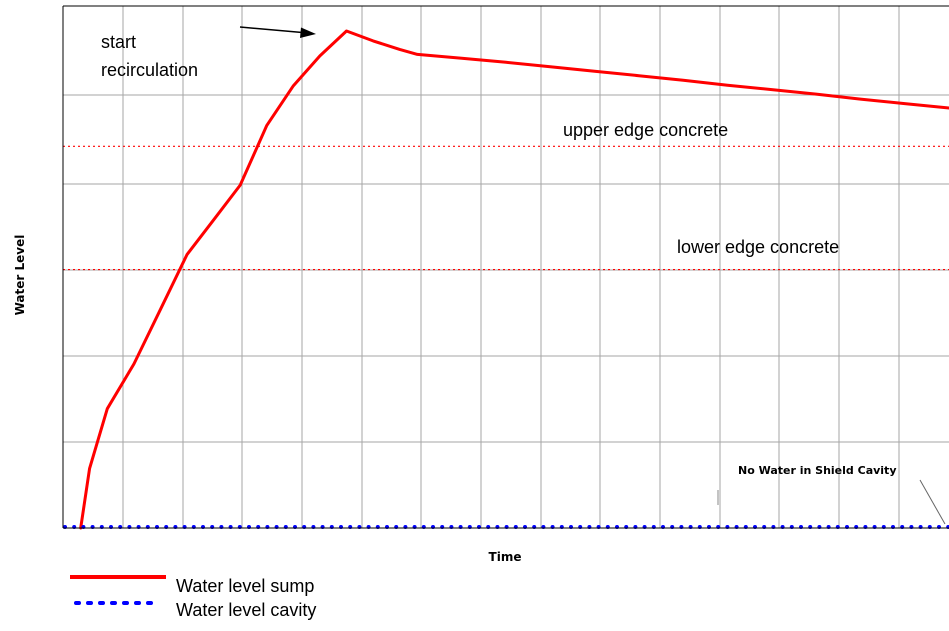  What do you see at coordinates (118, 42) in the screenshot?
I see `annotation-start: start` at bounding box center [118, 42].